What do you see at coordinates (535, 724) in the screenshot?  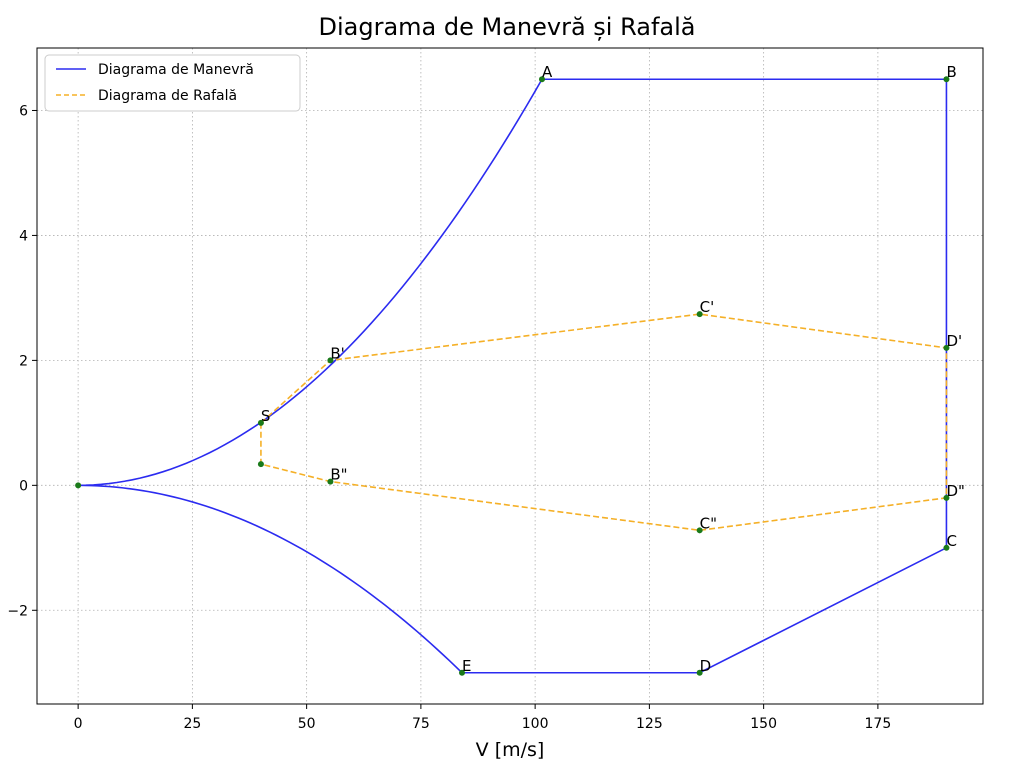 I see `x-tick-label: 100` at bounding box center [535, 724].